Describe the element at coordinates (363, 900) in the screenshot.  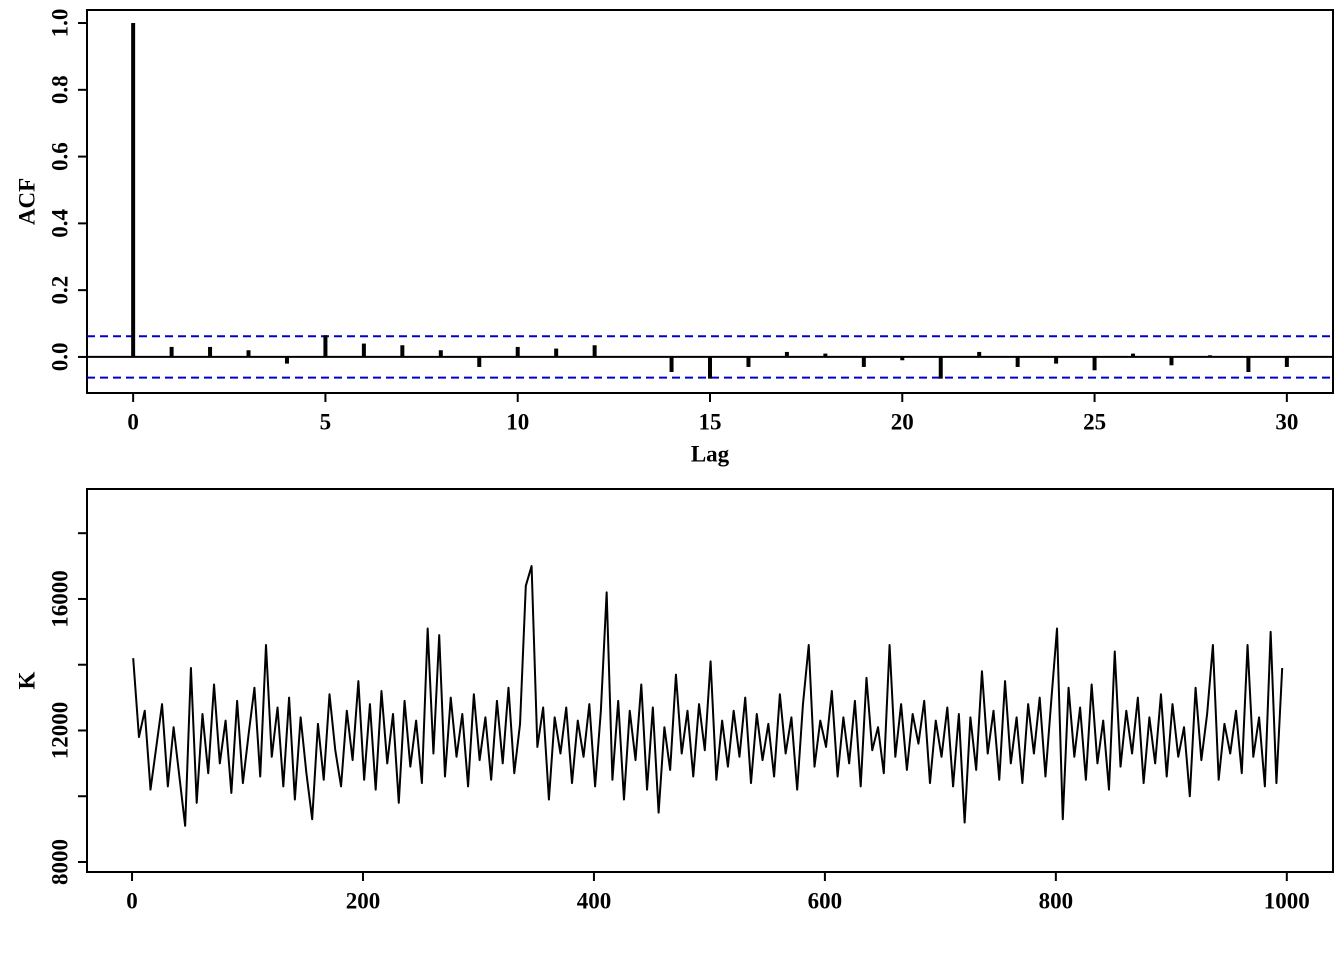
I see `x-tick-label: 200` at that location.